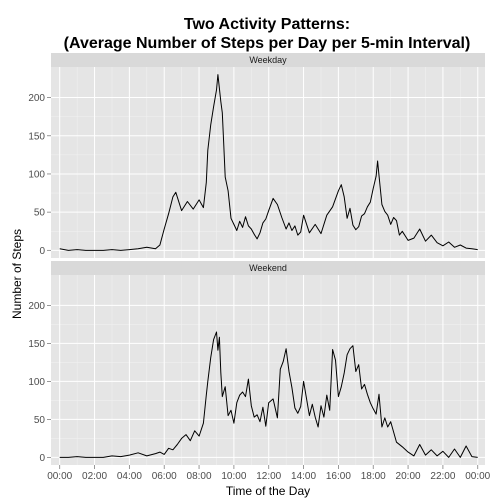 The height and width of the screenshot is (504, 504). Describe the element at coordinates (199, 476) in the screenshot. I see `x-tick-label: 08:00` at that location.